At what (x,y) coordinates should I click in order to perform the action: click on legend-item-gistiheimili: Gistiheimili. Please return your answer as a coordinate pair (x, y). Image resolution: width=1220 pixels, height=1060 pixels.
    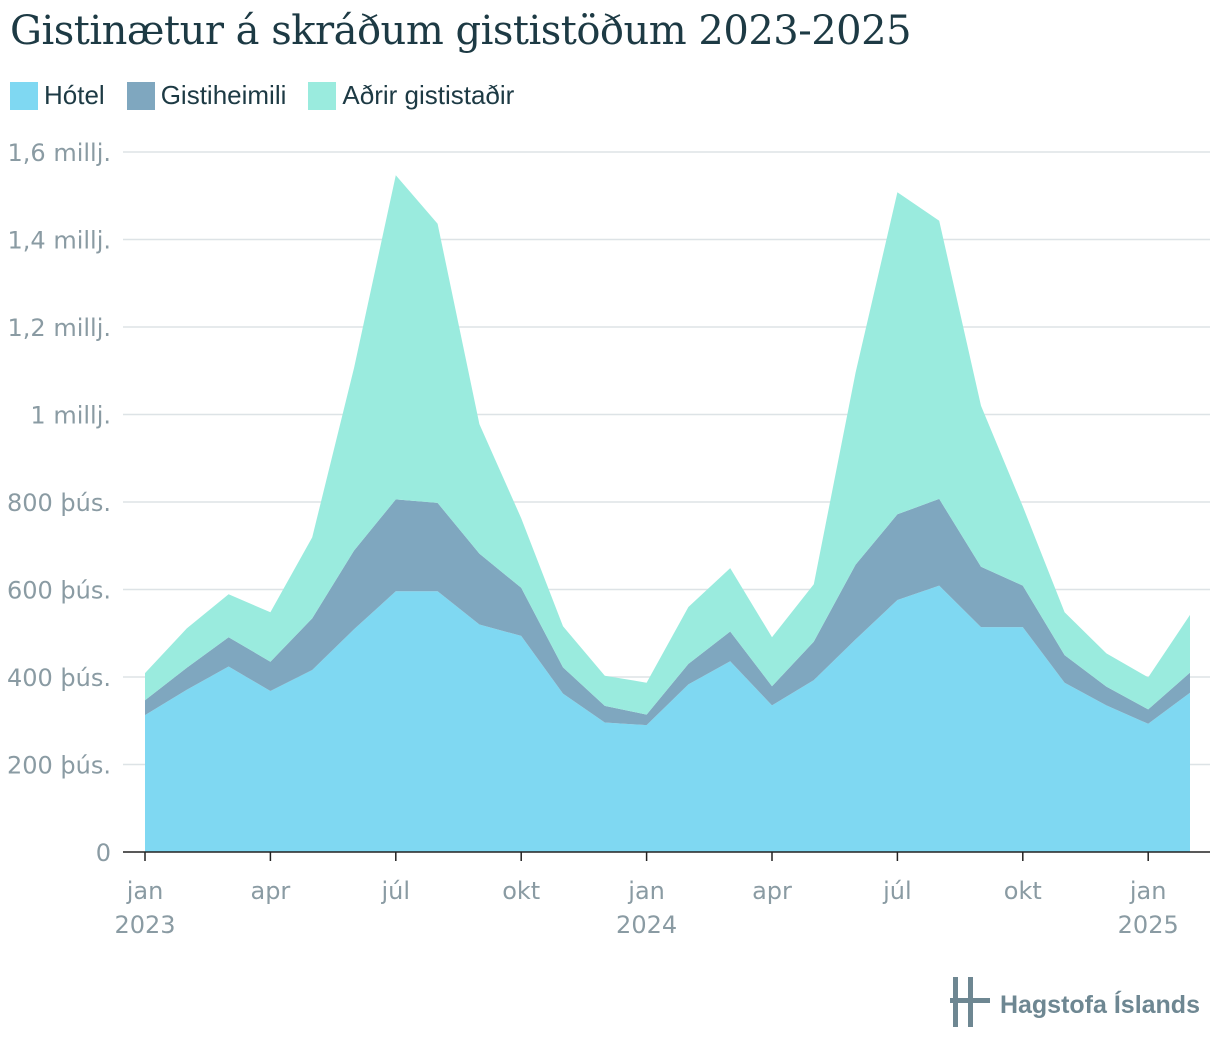
    Looking at the image, I should click on (206, 95).